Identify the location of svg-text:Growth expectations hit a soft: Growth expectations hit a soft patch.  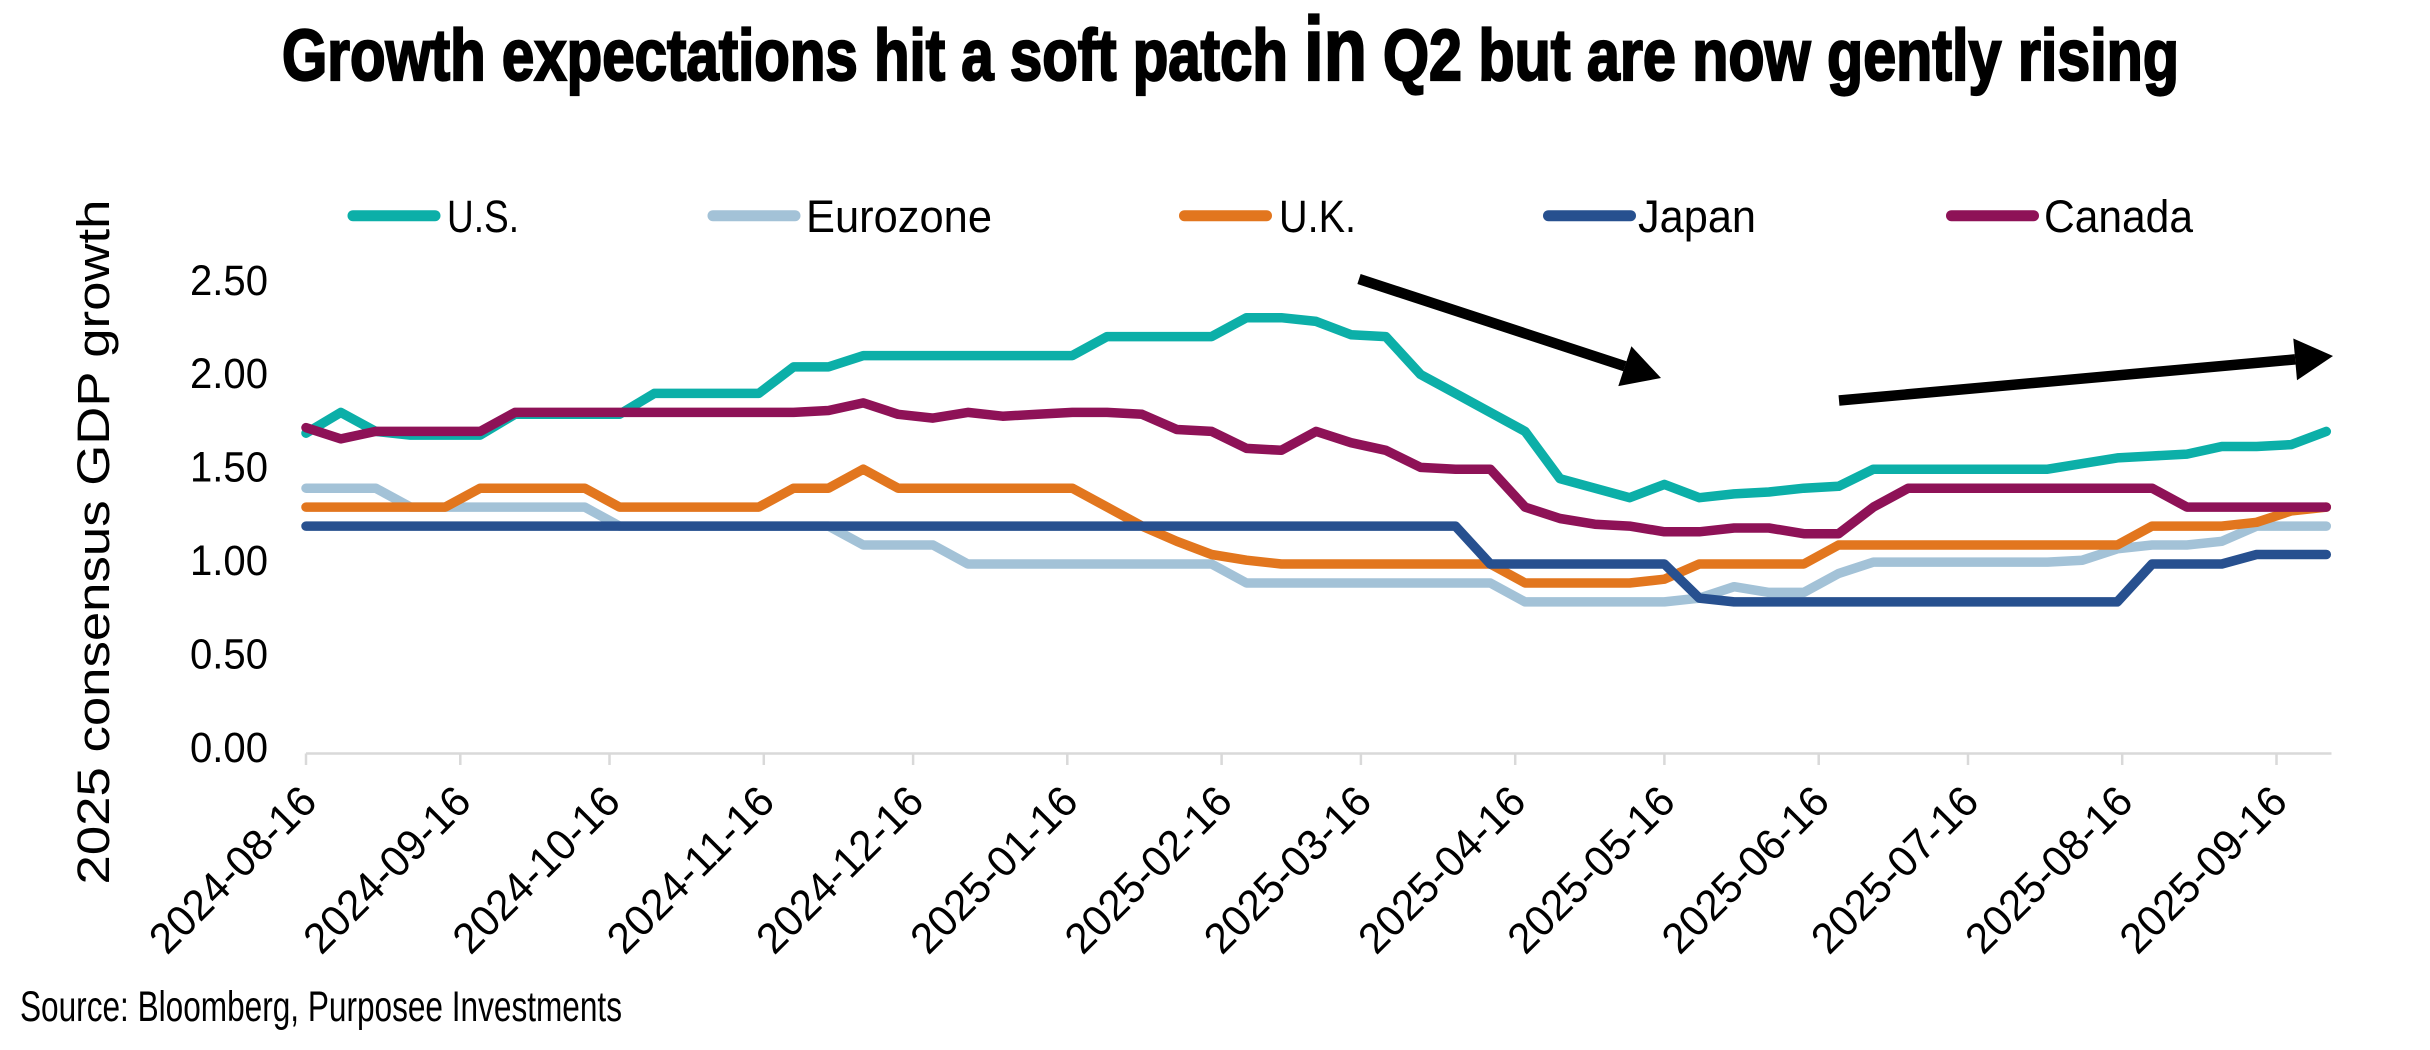
(785, 56).